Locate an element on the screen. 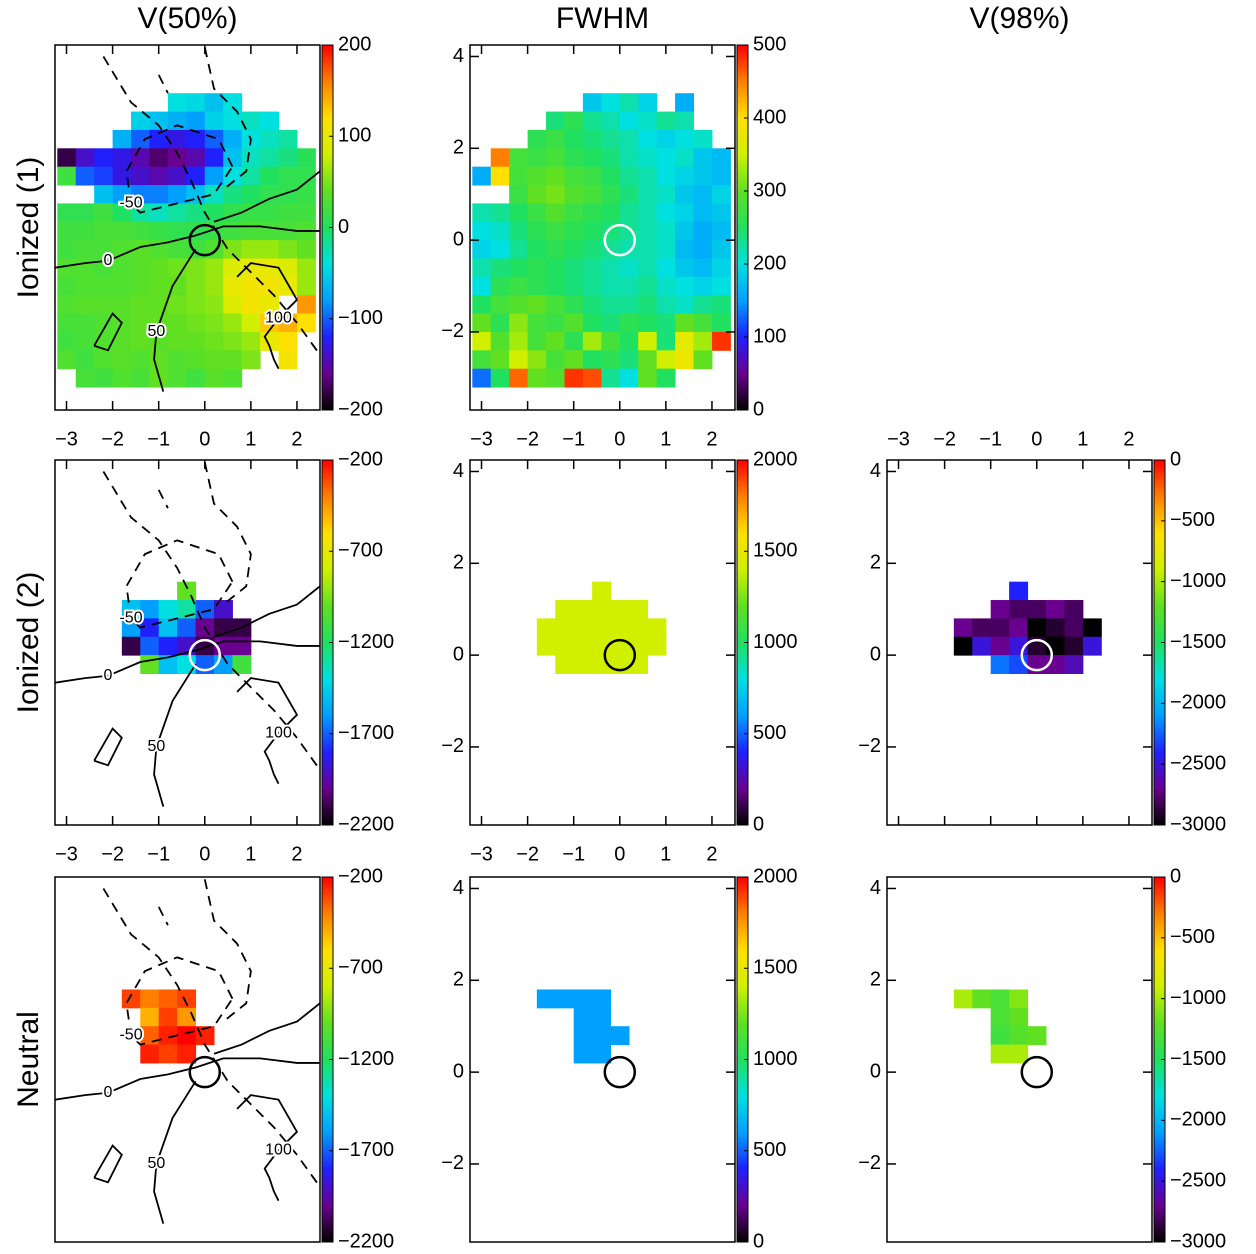  colorbar-tick-label: −700 is located at coordinates (360, 968).